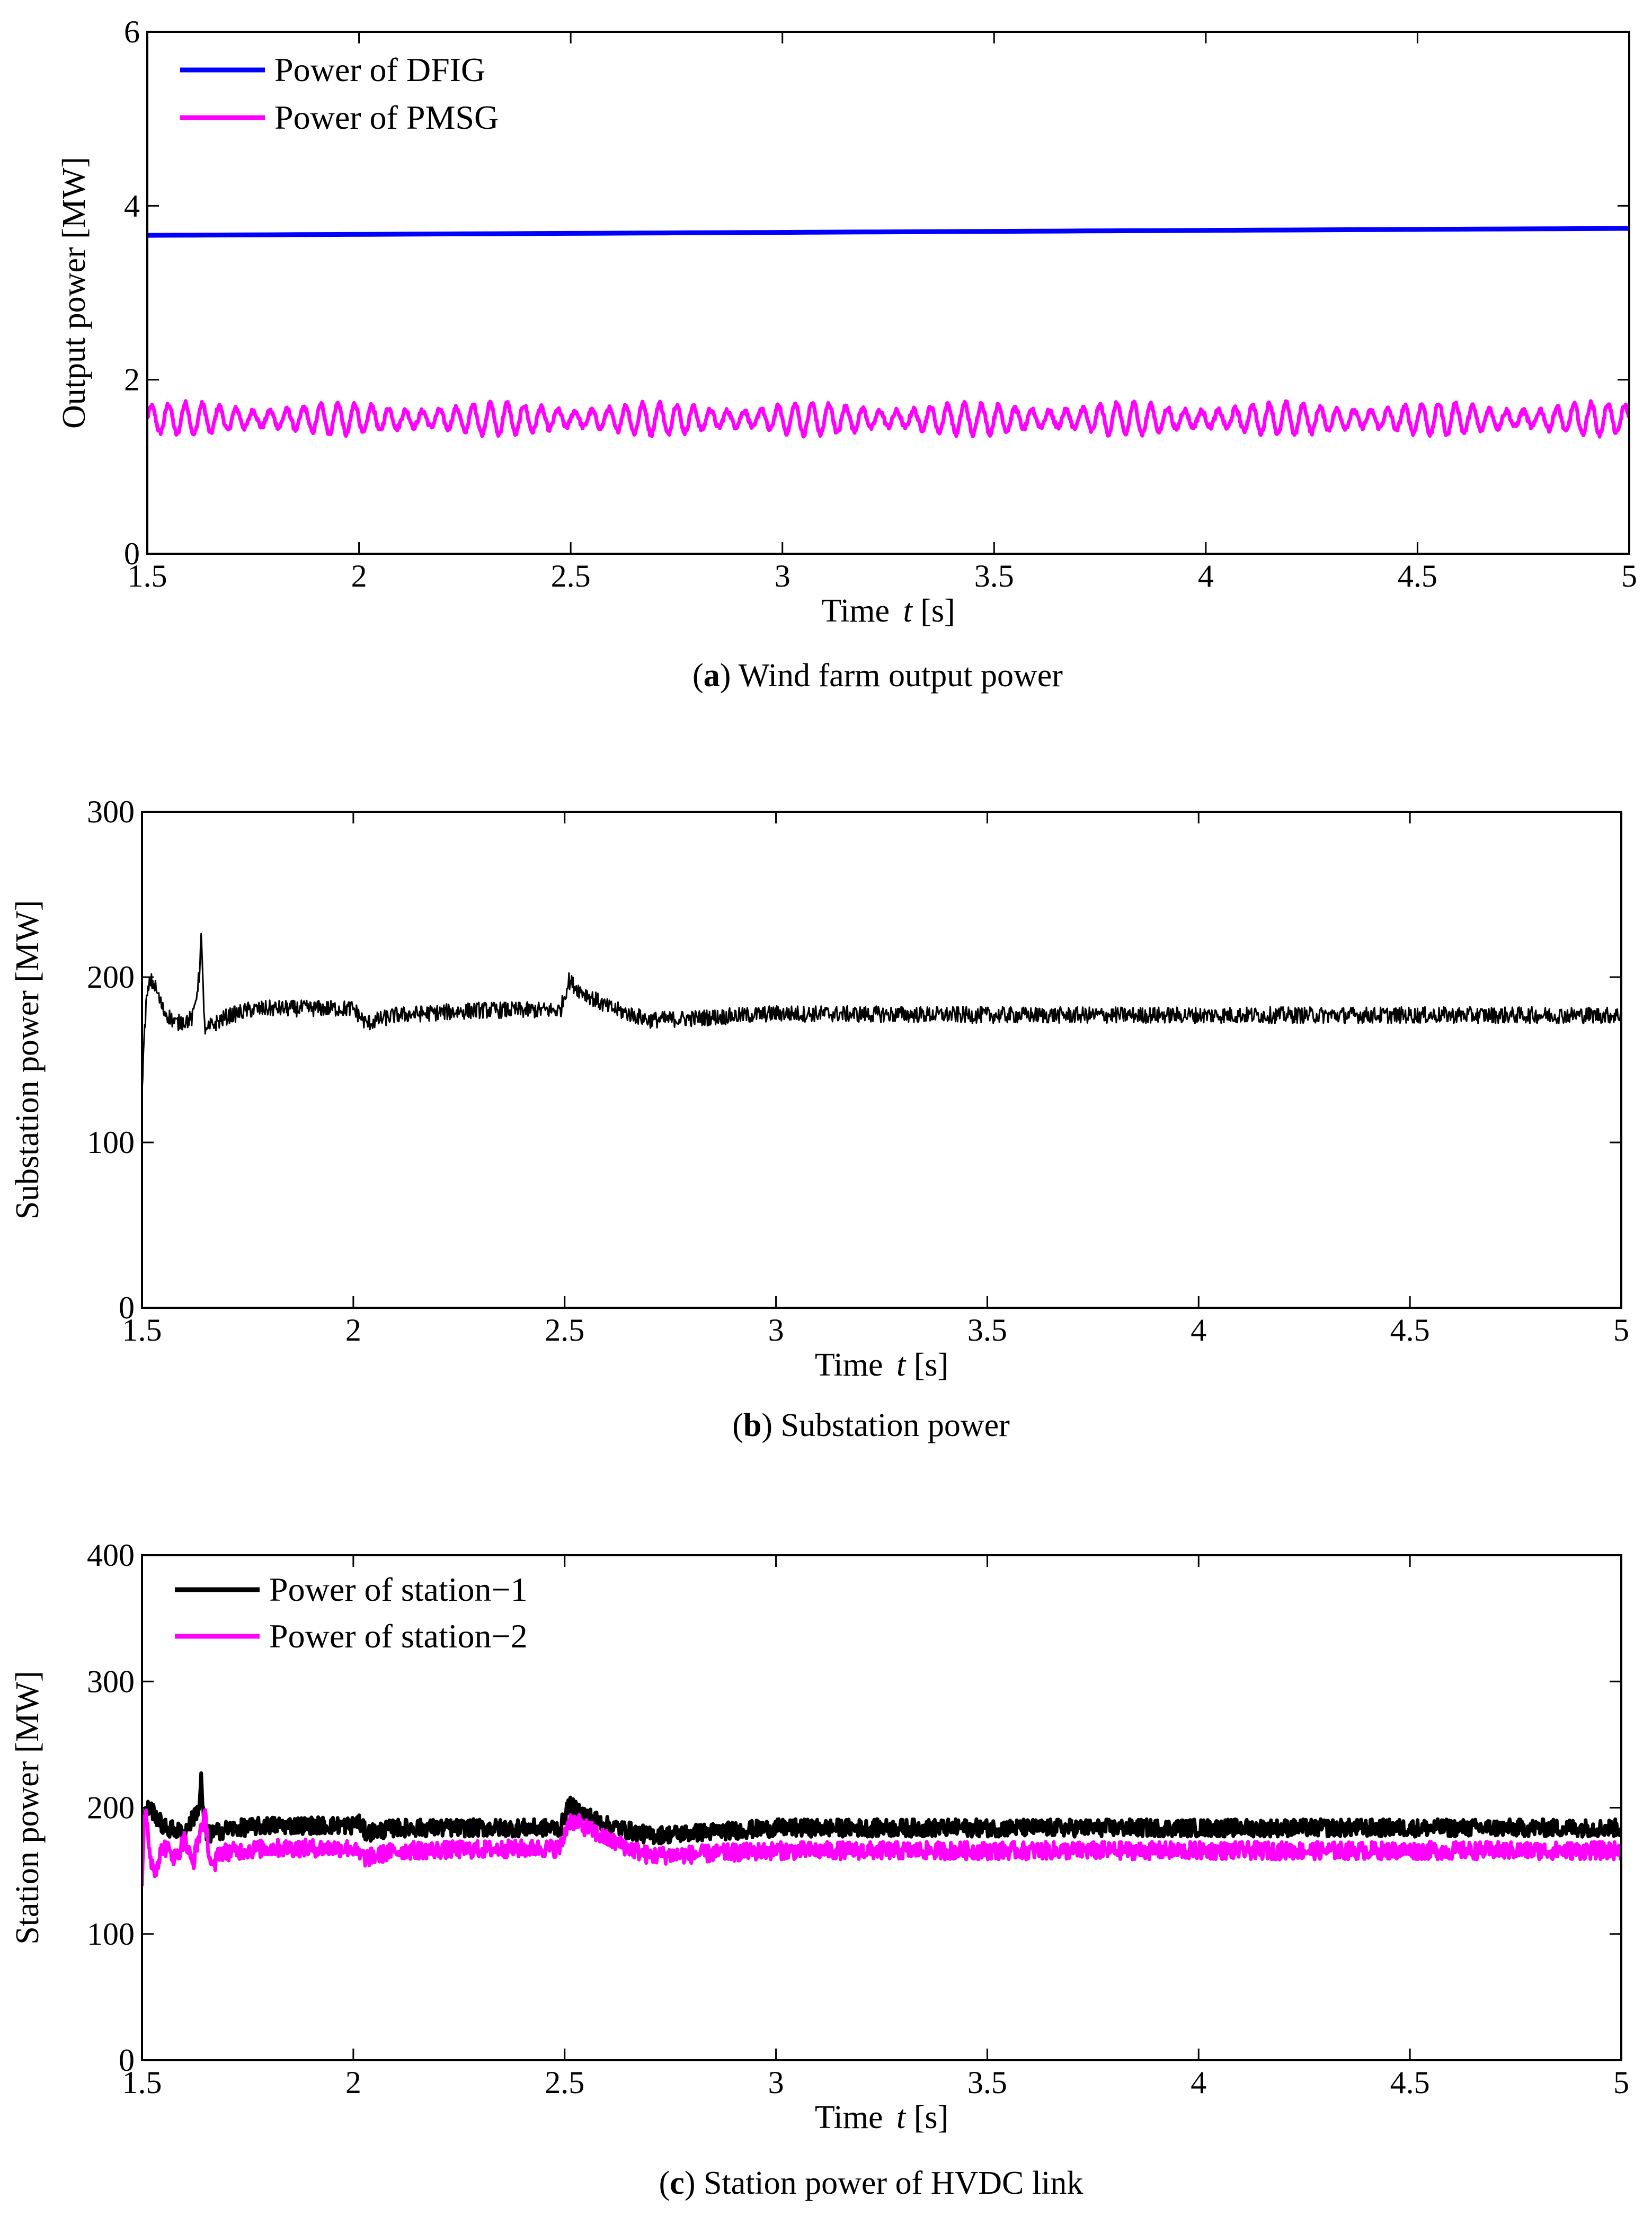 The height and width of the screenshot is (2216, 1652). What do you see at coordinates (132, 205) in the screenshot?
I see `y-tick-label: 4` at bounding box center [132, 205].